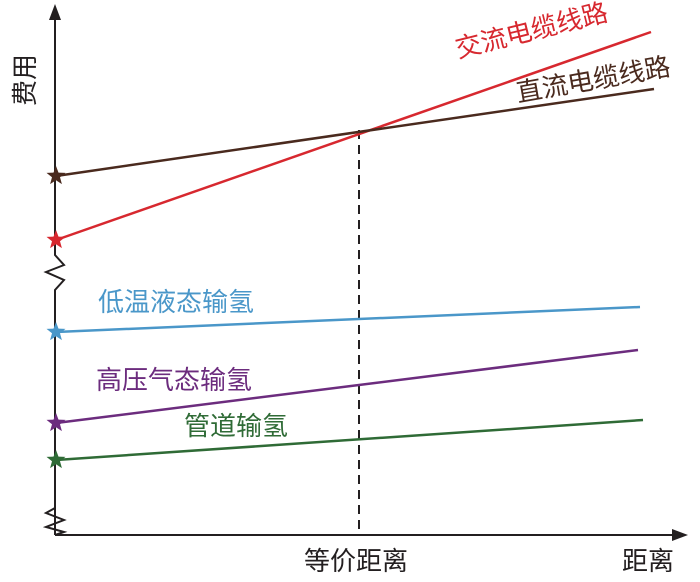 This screenshot has height=582, width=700. Describe the element at coordinates (236, 427) in the screenshot. I see `series-label-5: 管道输氢` at that location.